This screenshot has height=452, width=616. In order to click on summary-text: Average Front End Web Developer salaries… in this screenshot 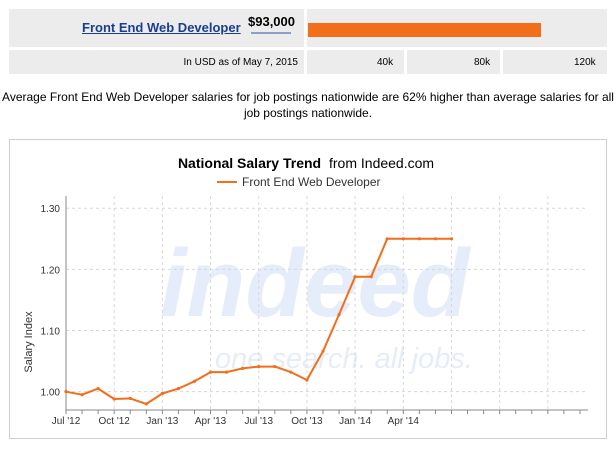, I will do `click(308, 105)`.